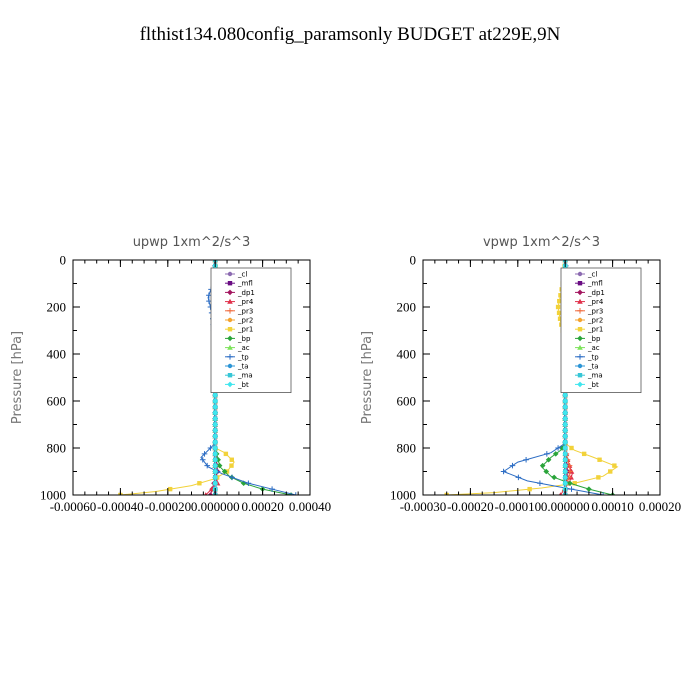 Image resolution: width=700 pixels, height=700 pixels. What do you see at coordinates (230, 366) in the screenshot?
I see `panel-1-legend-marker-_ta` at bounding box center [230, 366].